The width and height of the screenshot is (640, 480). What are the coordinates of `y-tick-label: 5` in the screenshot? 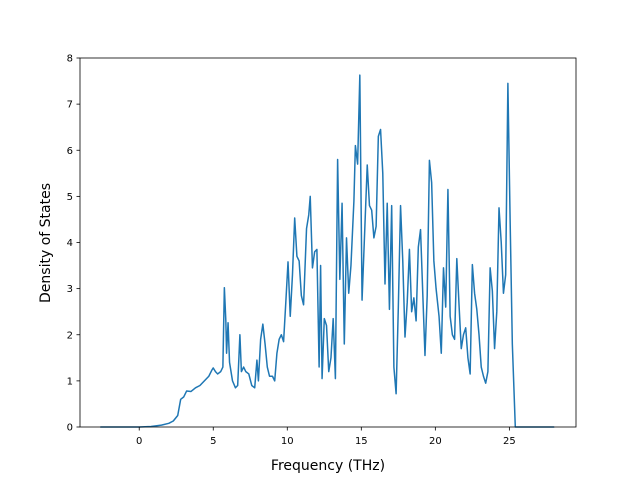 It's located at (70, 197).